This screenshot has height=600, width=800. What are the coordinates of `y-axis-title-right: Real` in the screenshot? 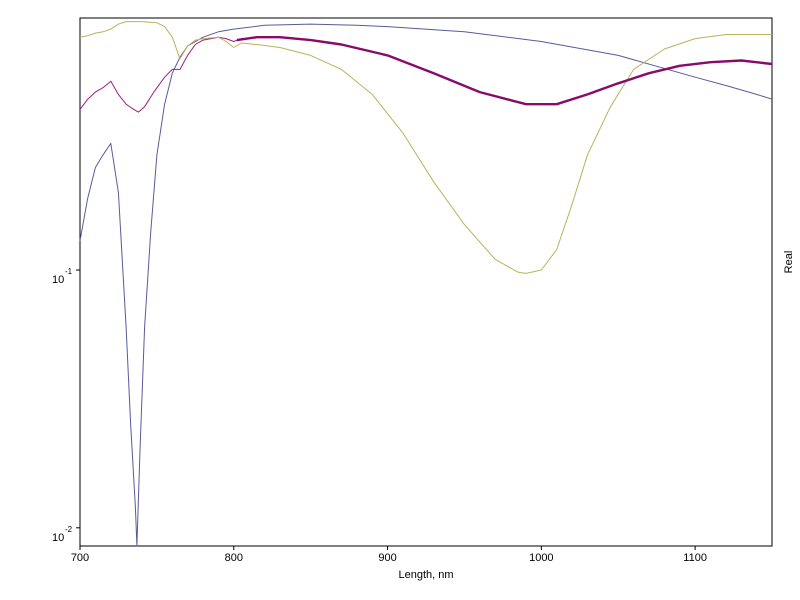 It's located at (789, 262).